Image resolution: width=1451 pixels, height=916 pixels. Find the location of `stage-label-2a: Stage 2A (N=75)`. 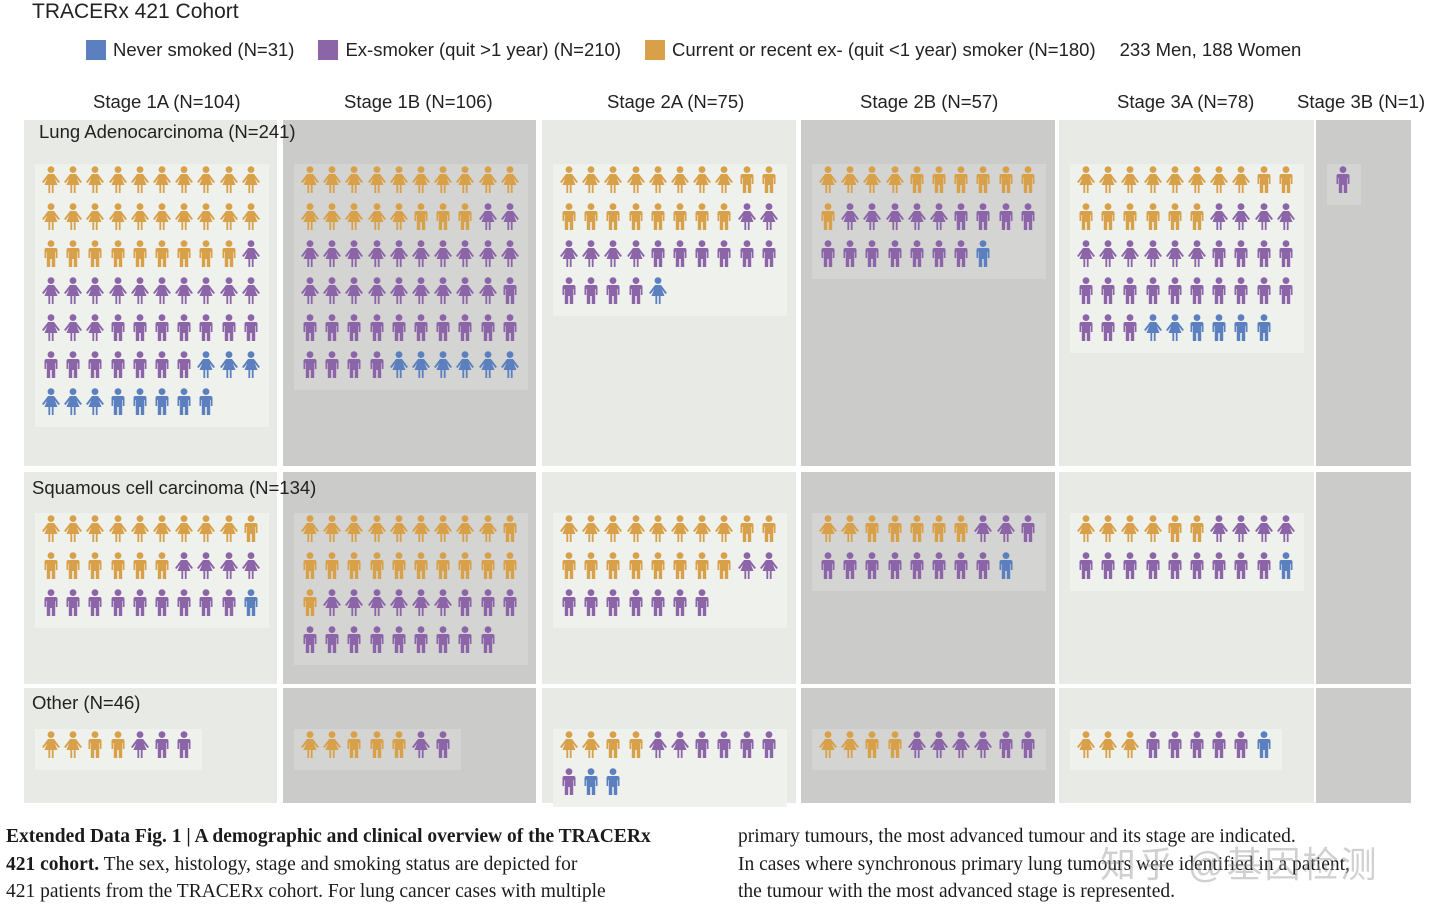

stage-label-2a: Stage 2A (N=75) is located at coordinates (676, 101).